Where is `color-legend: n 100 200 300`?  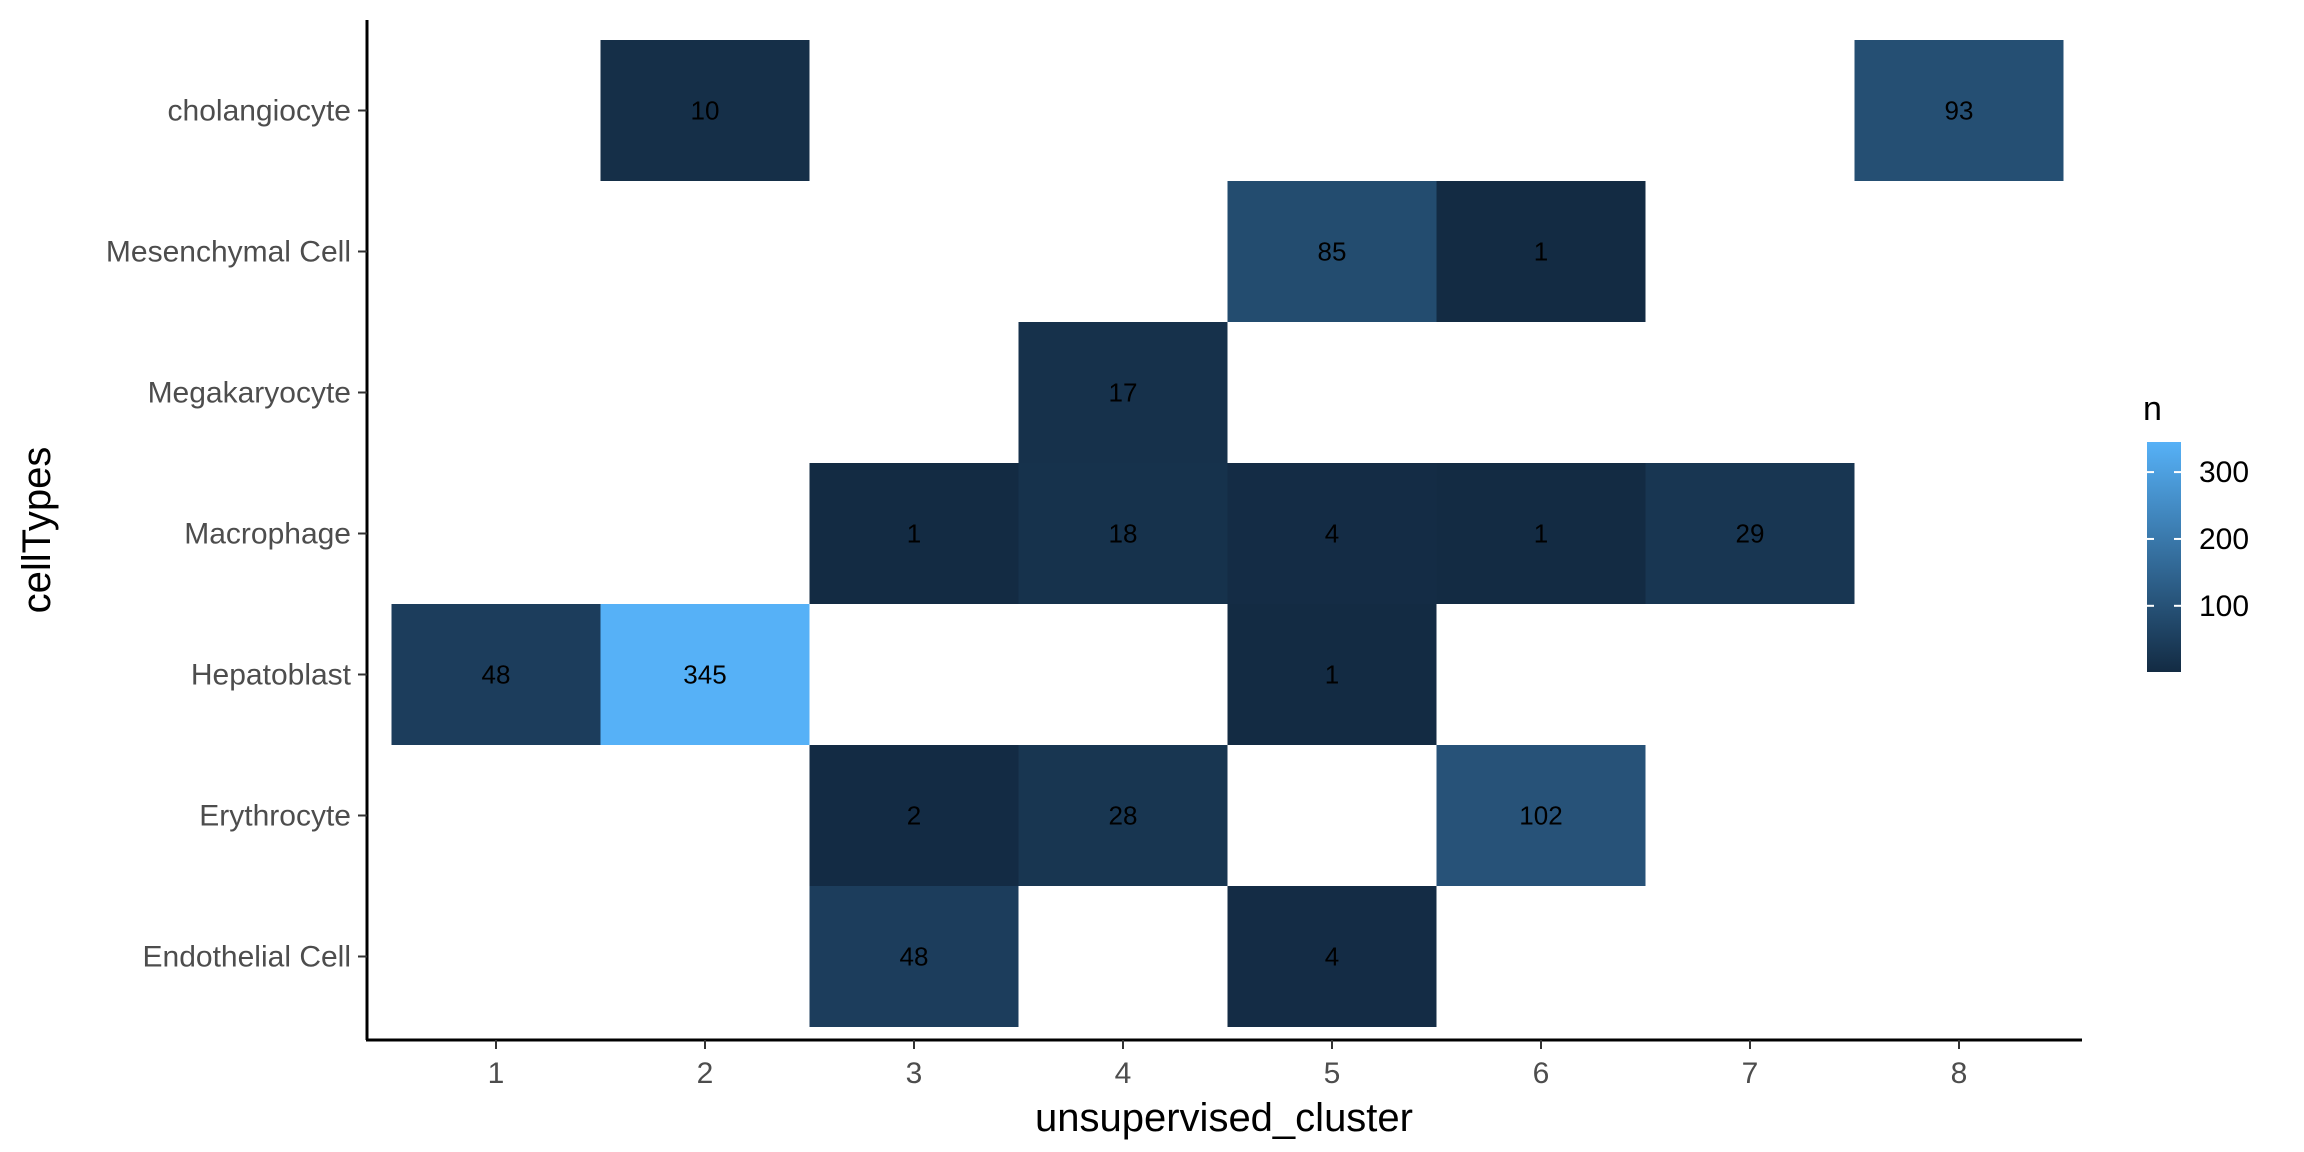 color-legend: n 100 200 300 is located at coordinates (2196, 531).